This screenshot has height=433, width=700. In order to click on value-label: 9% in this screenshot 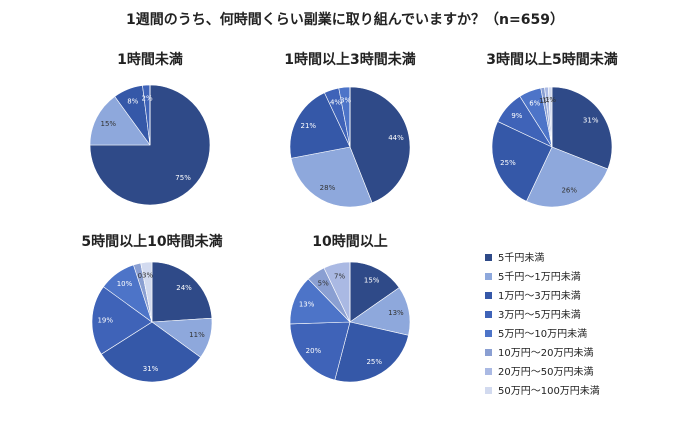, I will do `click(516, 116)`.